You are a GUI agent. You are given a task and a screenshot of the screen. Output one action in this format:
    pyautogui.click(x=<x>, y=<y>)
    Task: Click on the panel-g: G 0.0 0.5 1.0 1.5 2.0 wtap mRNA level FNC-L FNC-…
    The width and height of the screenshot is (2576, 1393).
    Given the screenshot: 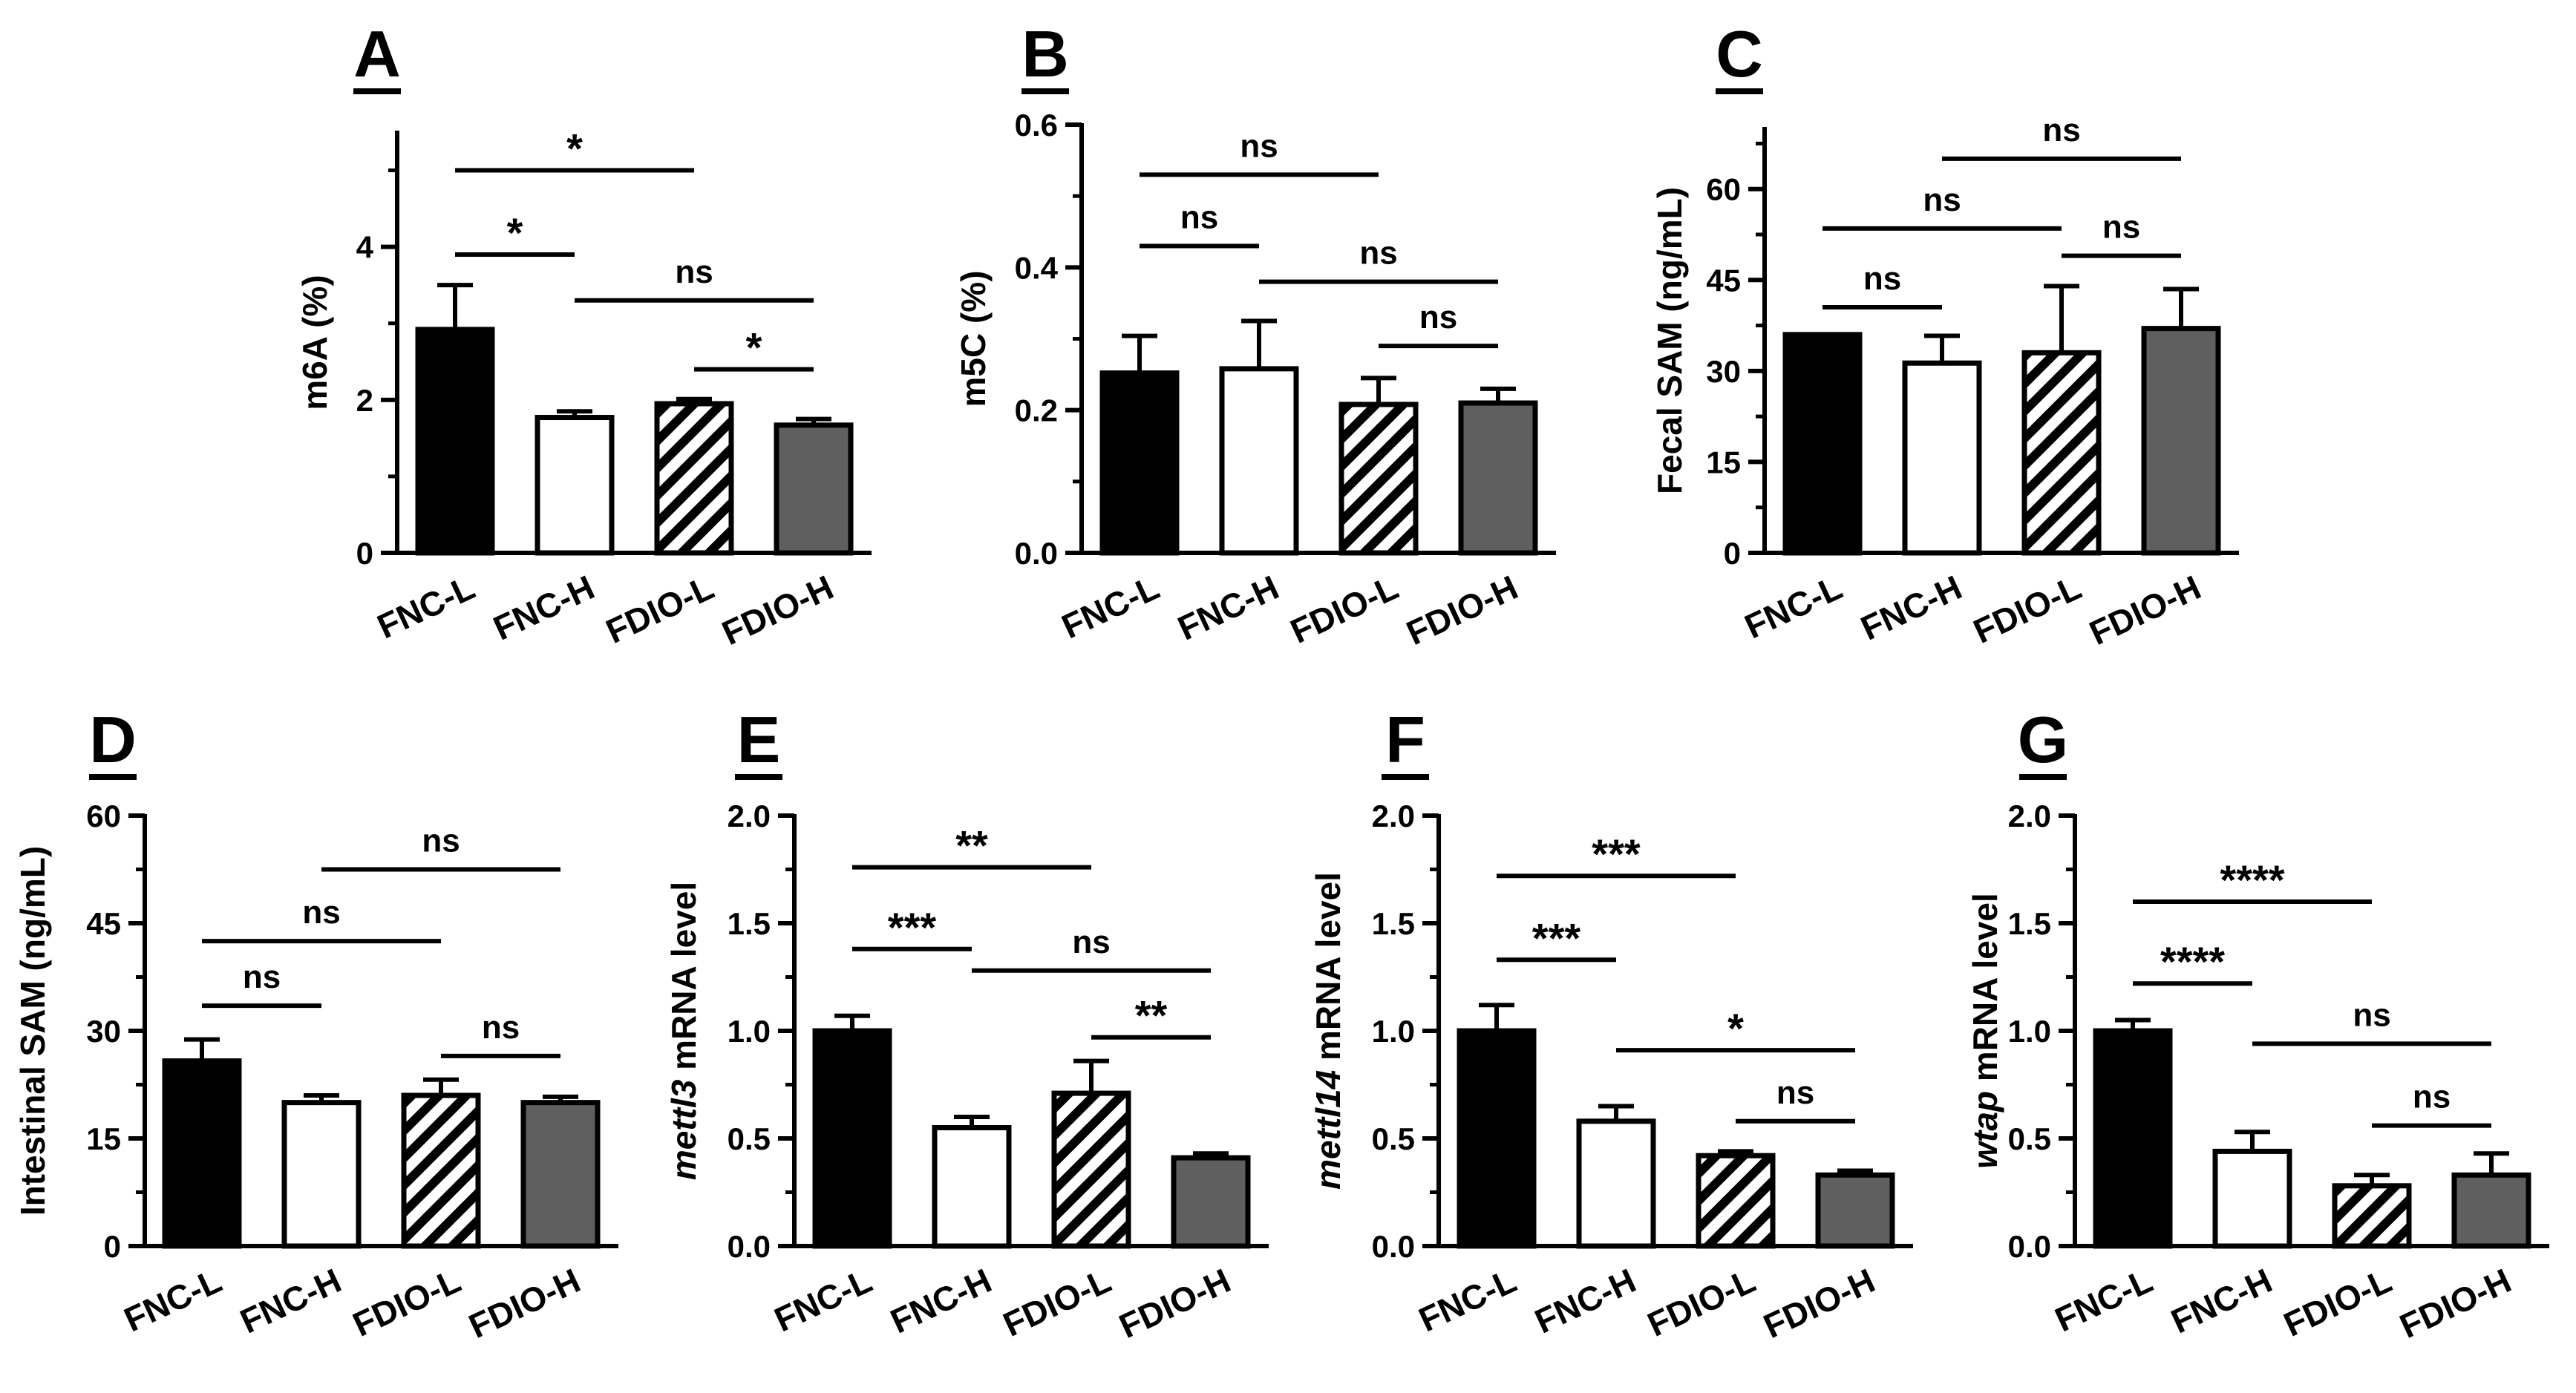 What is the action you would take?
    pyautogui.click(x=2257, y=1024)
    